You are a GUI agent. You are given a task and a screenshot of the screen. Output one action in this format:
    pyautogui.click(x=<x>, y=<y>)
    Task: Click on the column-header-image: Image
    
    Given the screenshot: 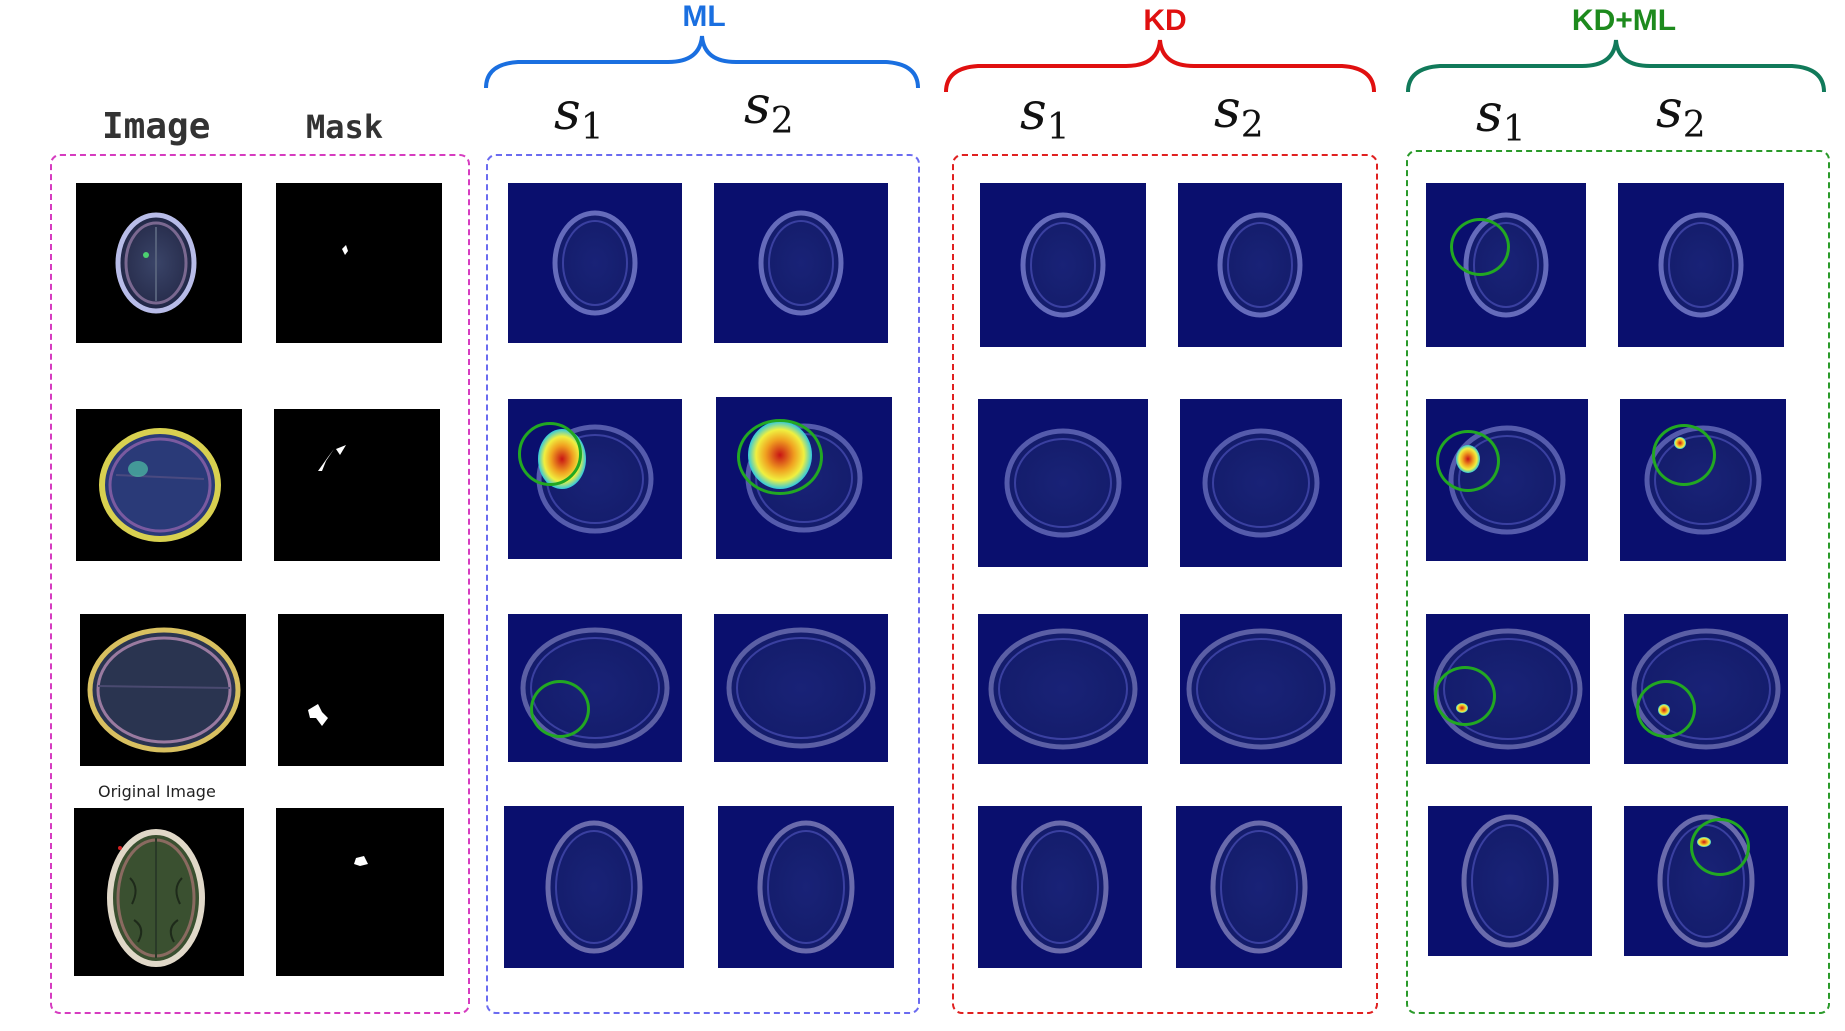 What is the action you would take?
    pyautogui.click(x=156, y=126)
    